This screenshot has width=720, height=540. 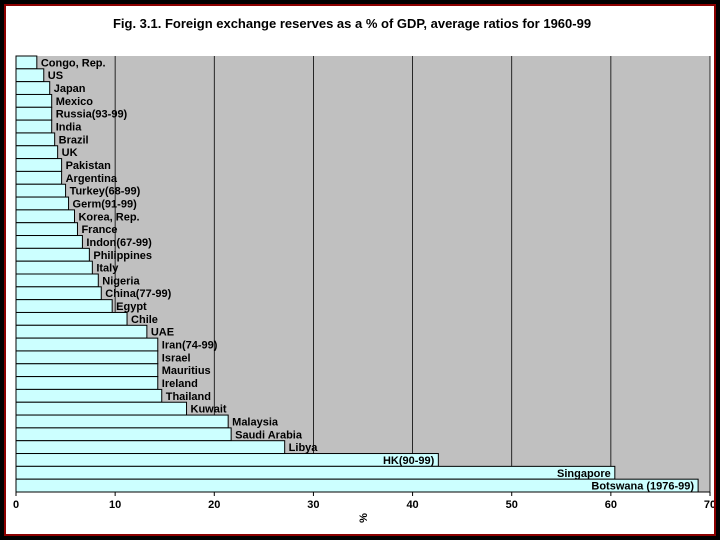 I want to click on bar-label: Malaysia, so click(x=255, y=422).